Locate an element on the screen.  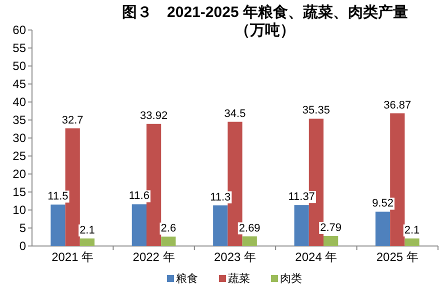
data-label: 32.7 is located at coordinates (73, 120).